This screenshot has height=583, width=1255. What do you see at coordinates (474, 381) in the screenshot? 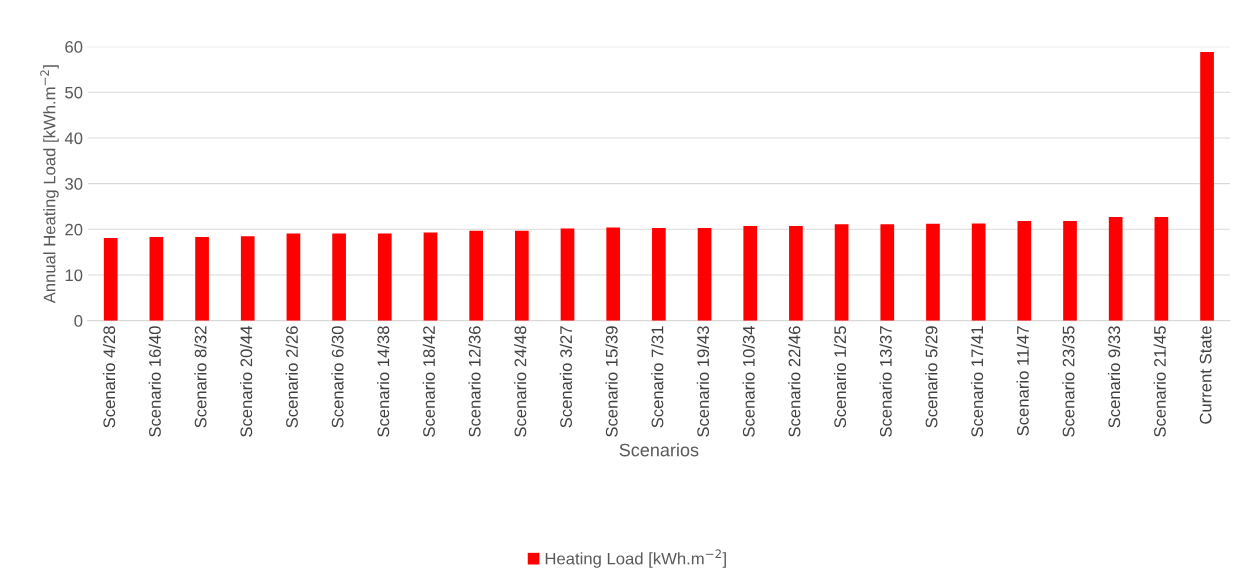
I see `x-tick-label: Scenario 12/36` at bounding box center [474, 381].